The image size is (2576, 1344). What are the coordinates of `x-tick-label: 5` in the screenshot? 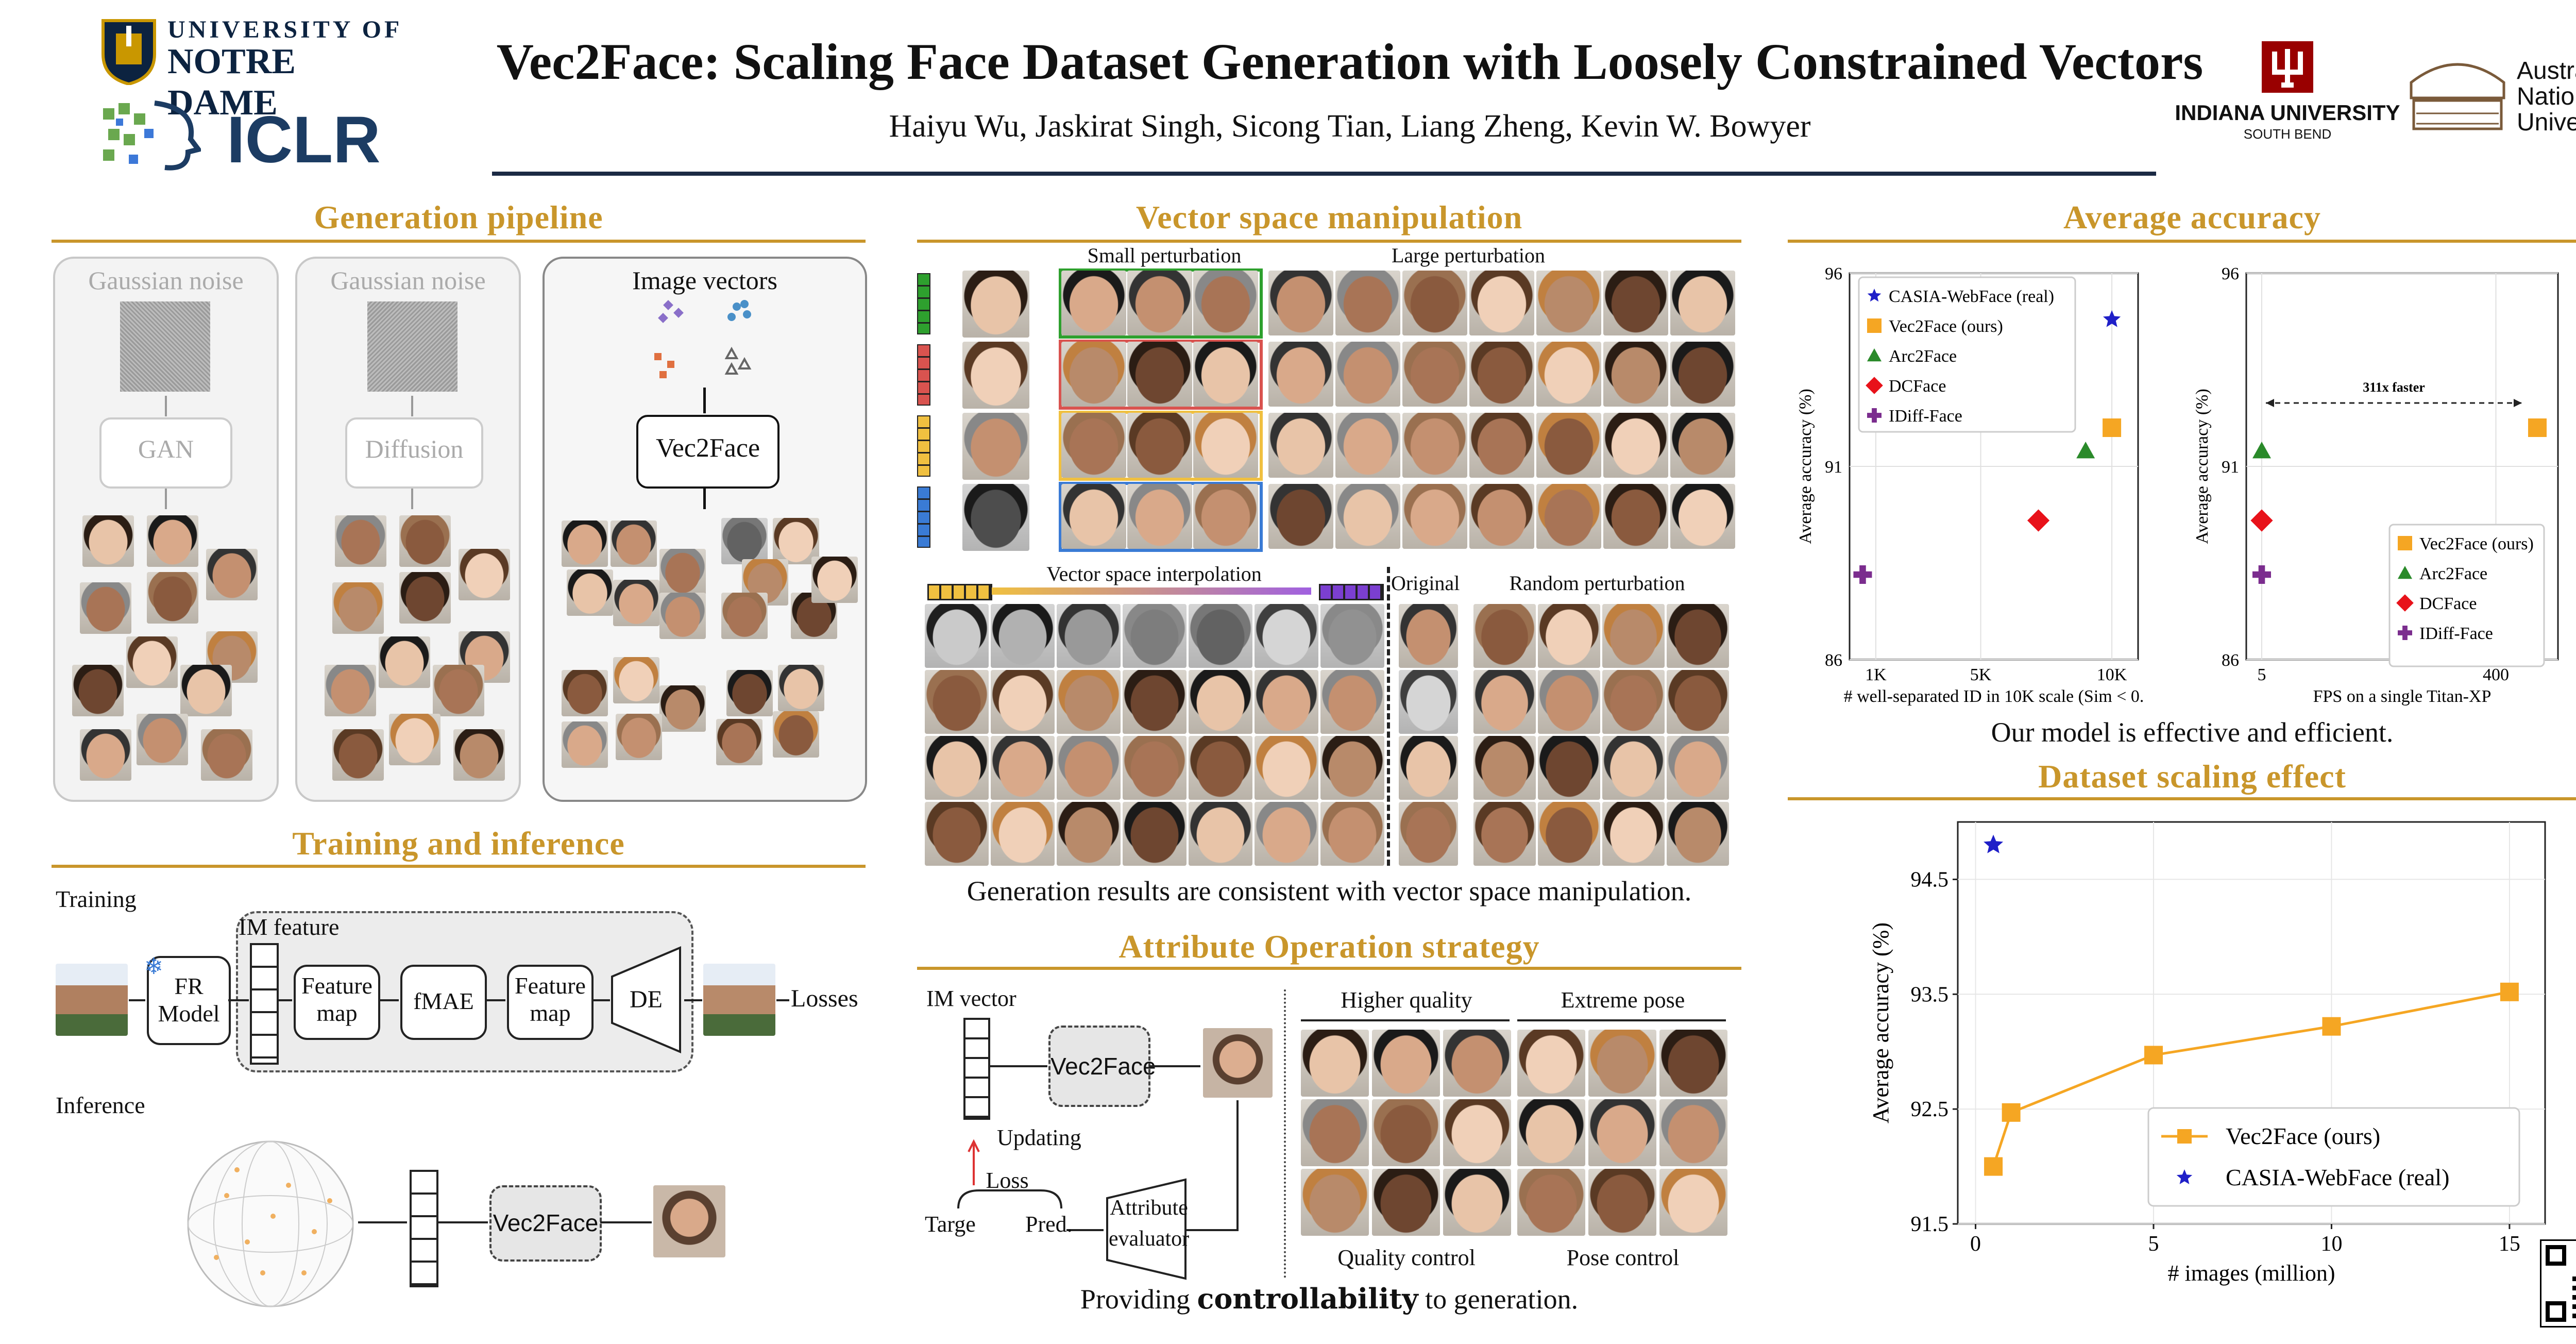 It's located at (2153, 1244).